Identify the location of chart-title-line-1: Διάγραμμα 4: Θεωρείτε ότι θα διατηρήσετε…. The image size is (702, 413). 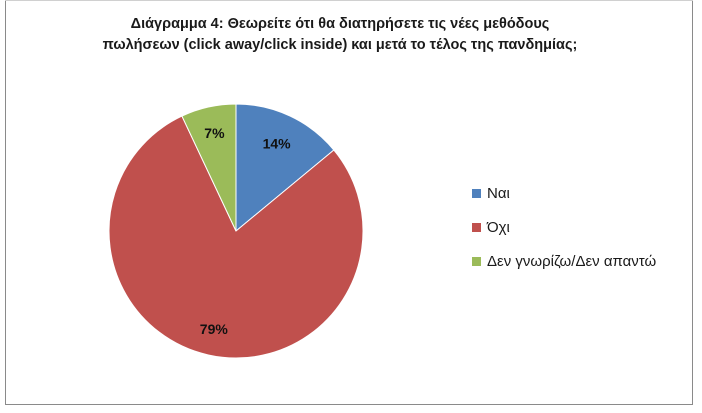
(340, 24).